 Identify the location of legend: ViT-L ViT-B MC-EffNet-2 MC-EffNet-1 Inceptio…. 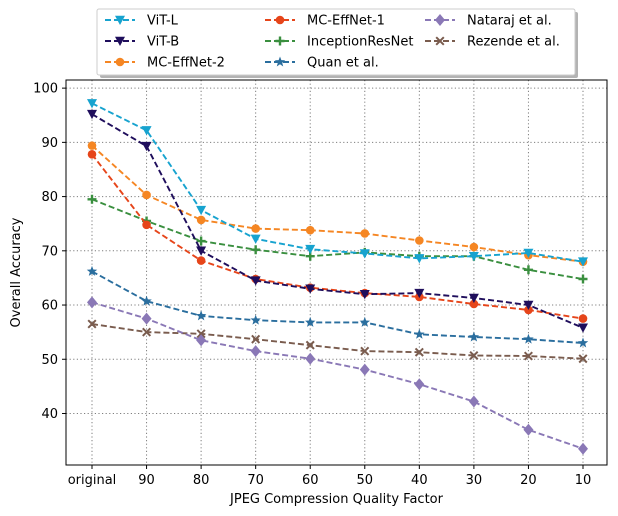
(337, 43).